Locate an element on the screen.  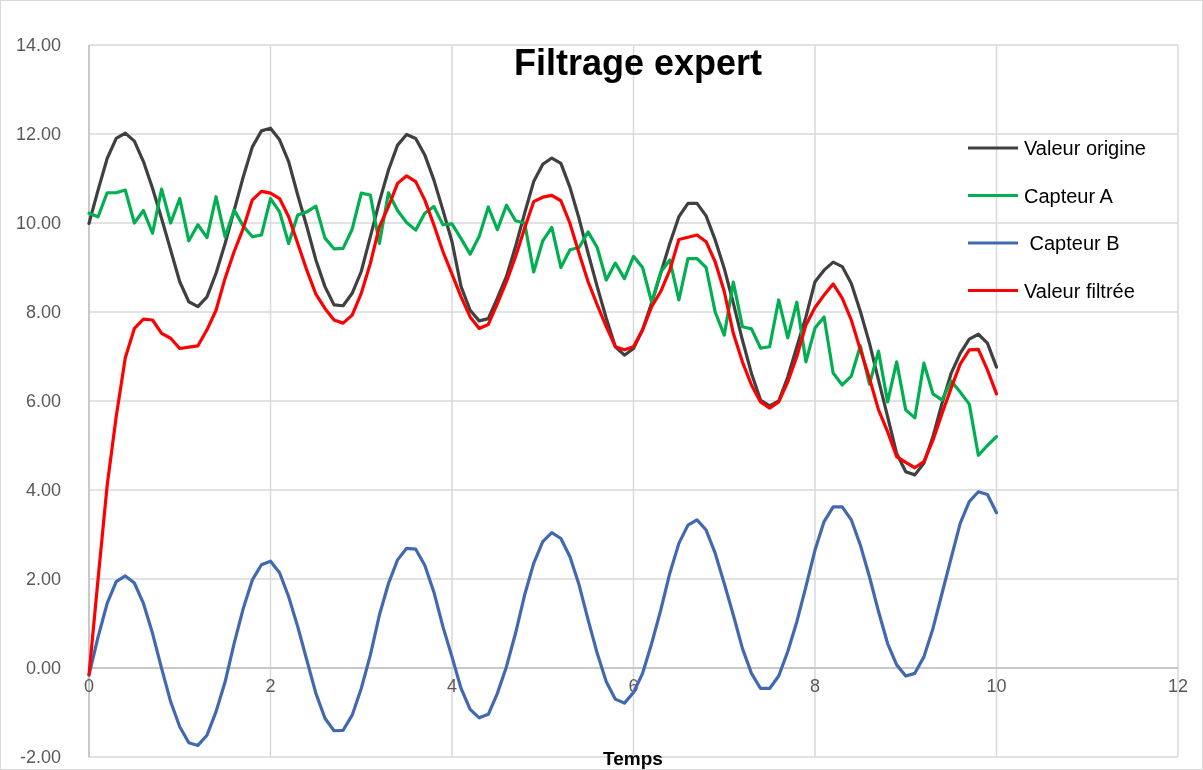
legend-label: Capteur A is located at coordinates (1069, 195).